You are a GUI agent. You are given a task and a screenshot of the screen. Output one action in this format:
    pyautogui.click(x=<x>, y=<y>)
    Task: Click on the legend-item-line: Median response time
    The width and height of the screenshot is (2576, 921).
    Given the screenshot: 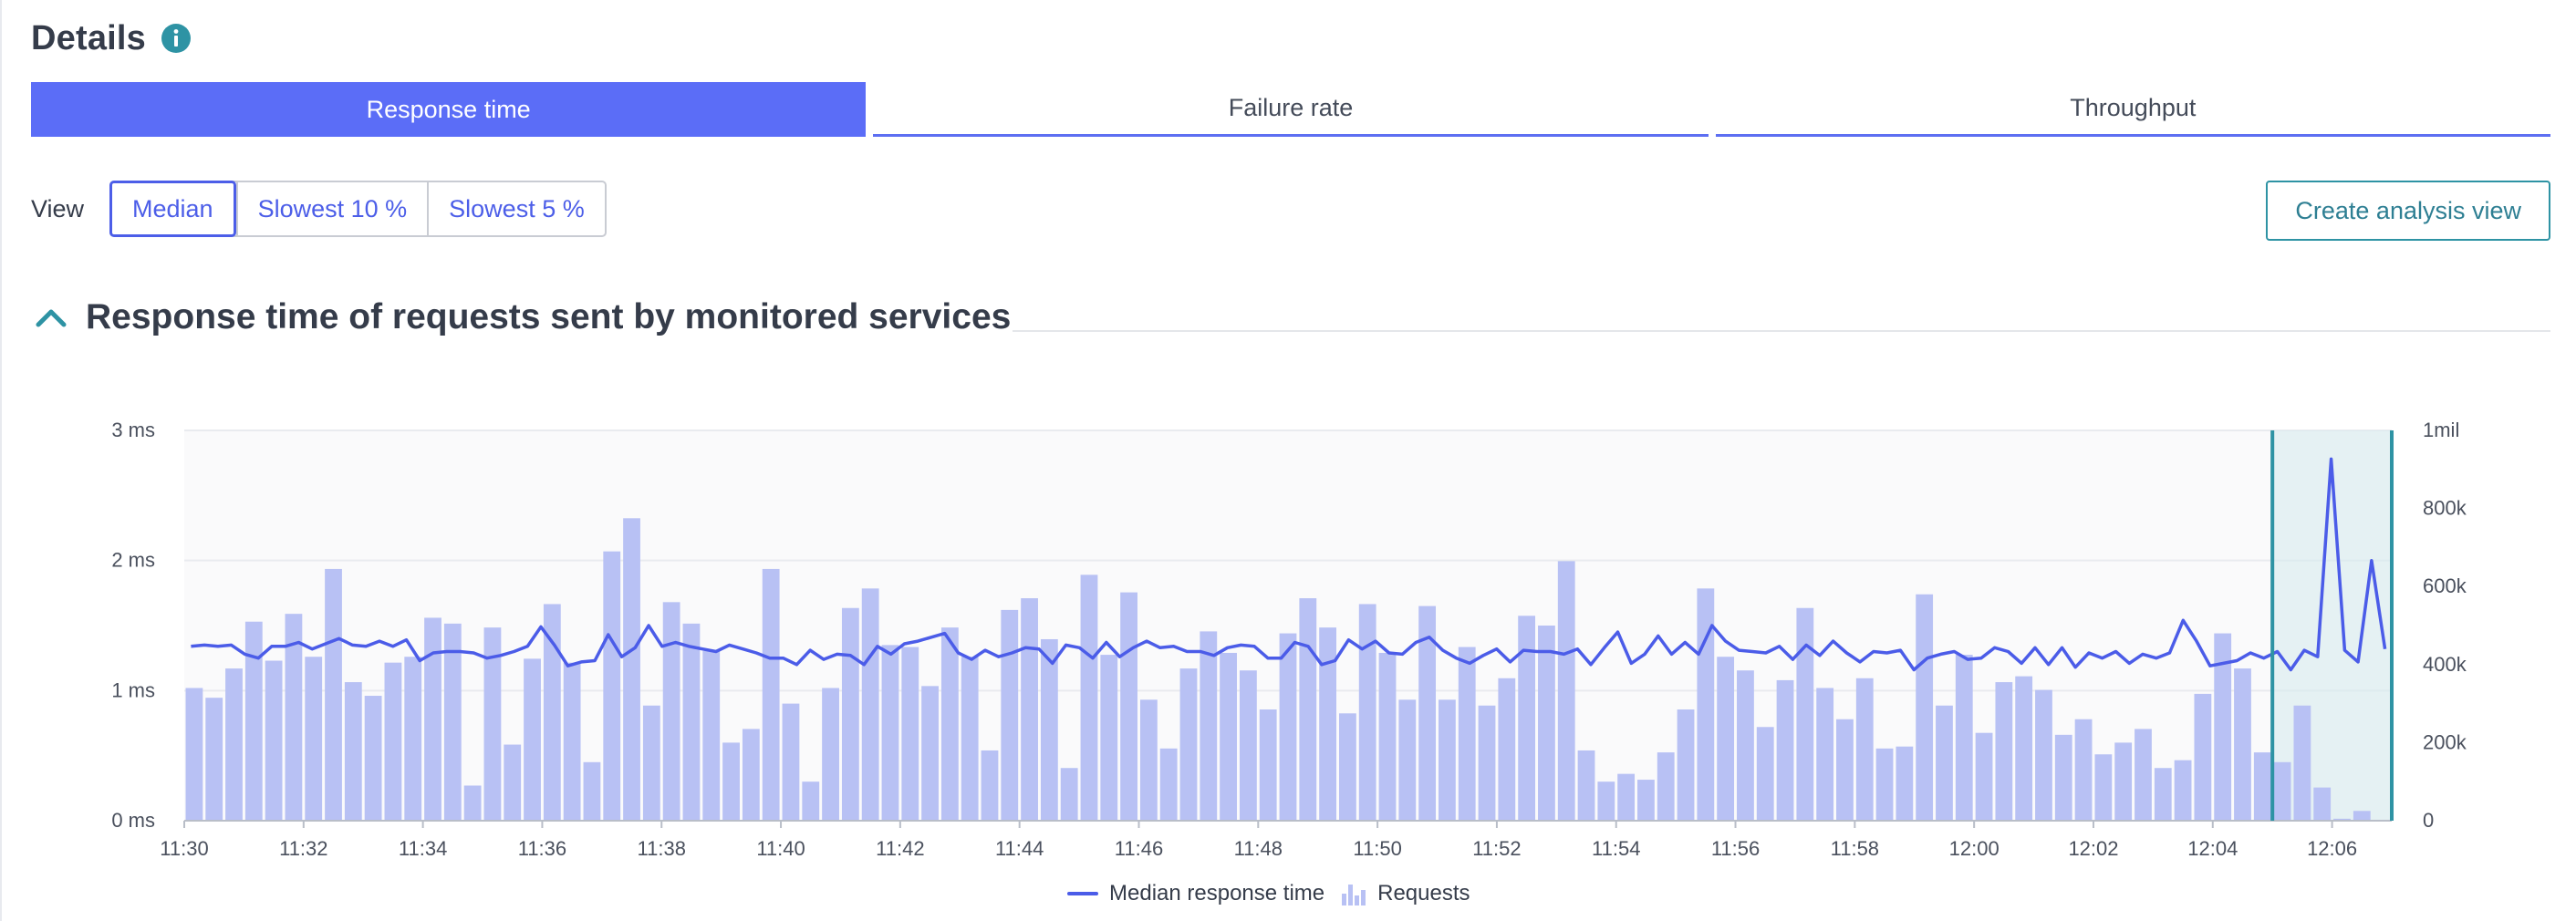 What is the action you would take?
    pyautogui.click(x=1195, y=894)
    